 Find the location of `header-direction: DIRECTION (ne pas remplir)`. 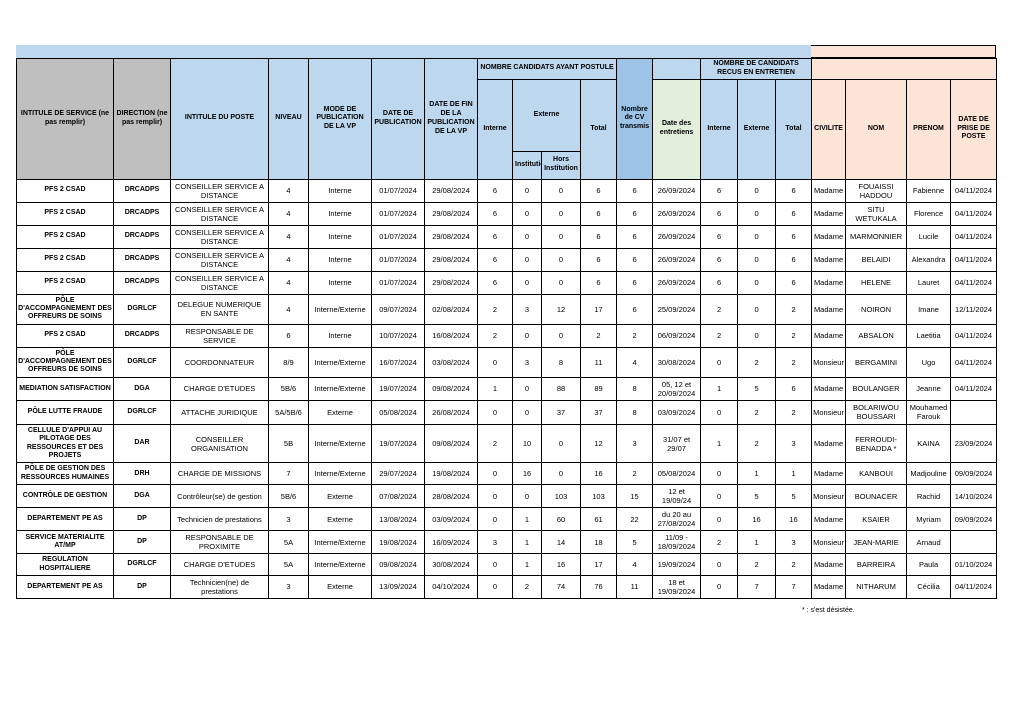

header-direction: DIRECTION (ne pas remplir) is located at coordinates (142, 119).